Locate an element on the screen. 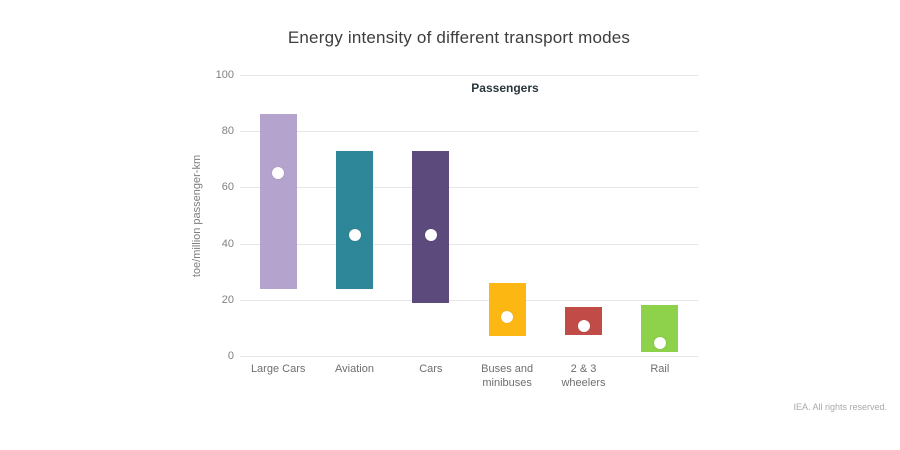  y-axis-title: toe/million passenger-km is located at coordinates (197, 216).